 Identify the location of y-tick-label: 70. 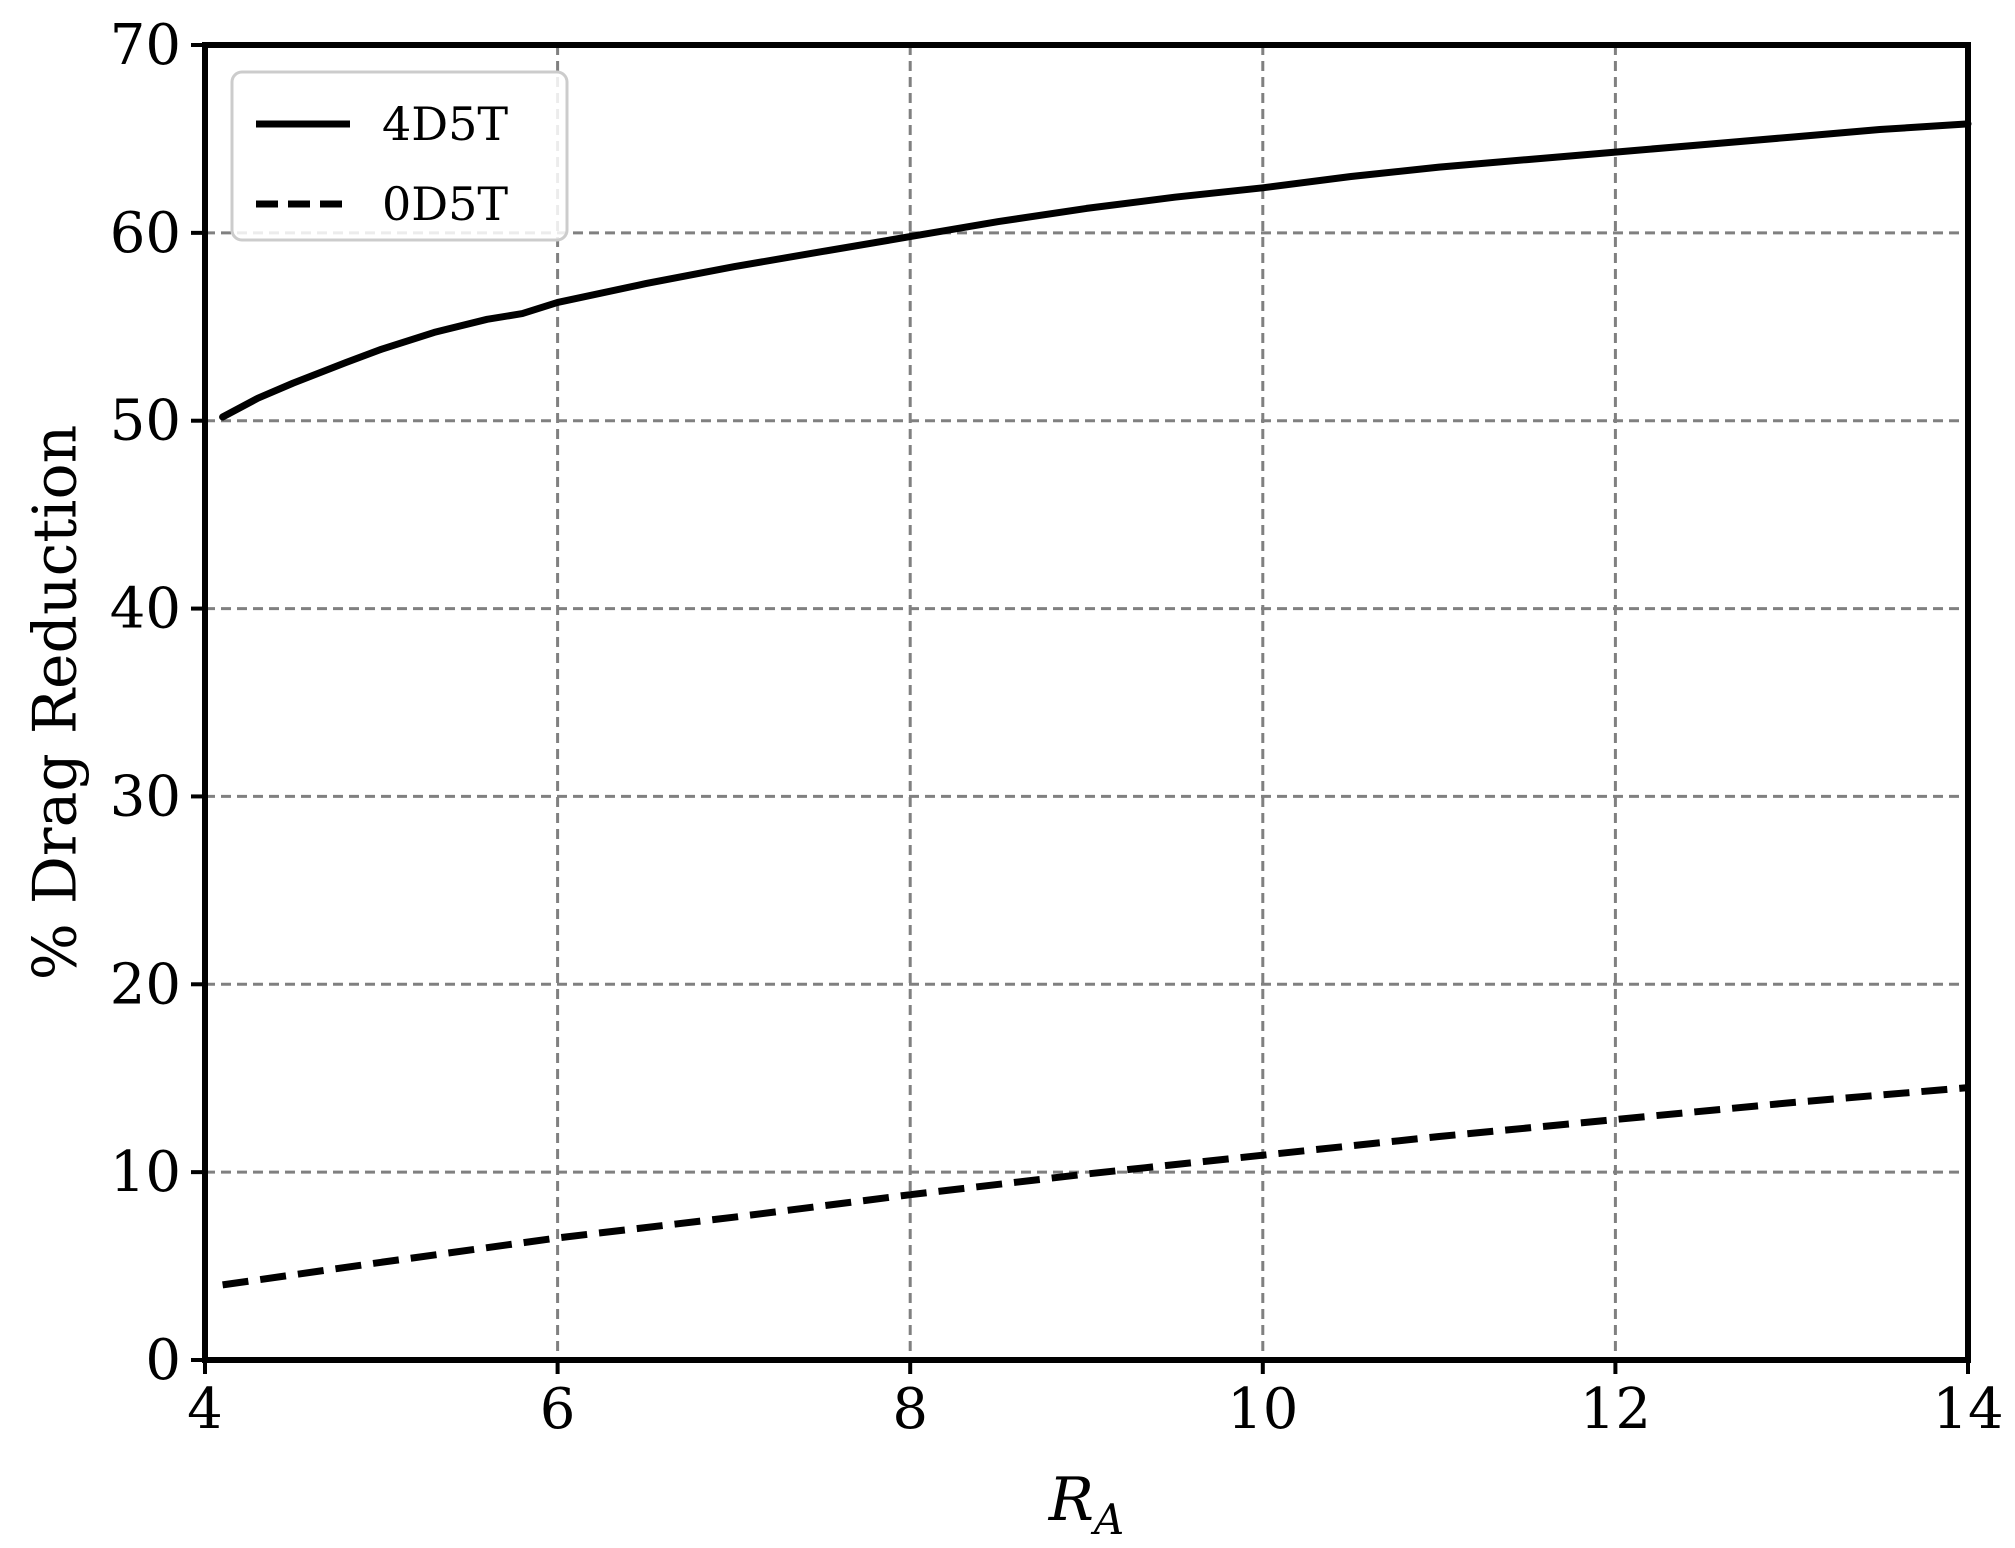
(145, 45).